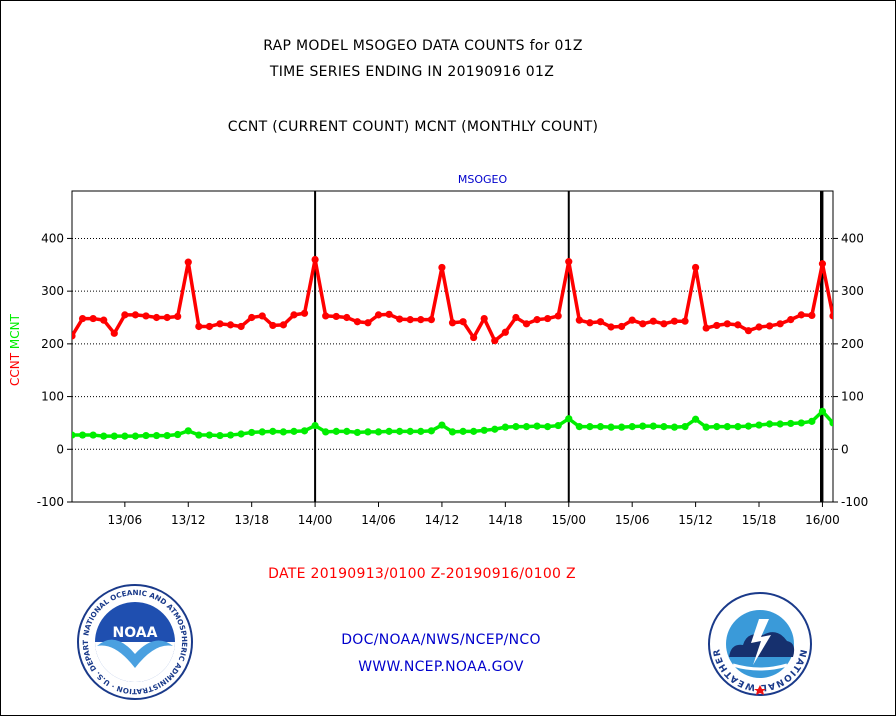 This screenshot has width=896, height=716. What do you see at coordinates (315, 520) in the screenshot?
I see `x-tick-label: 14/00` at bounding box center [315, 520].